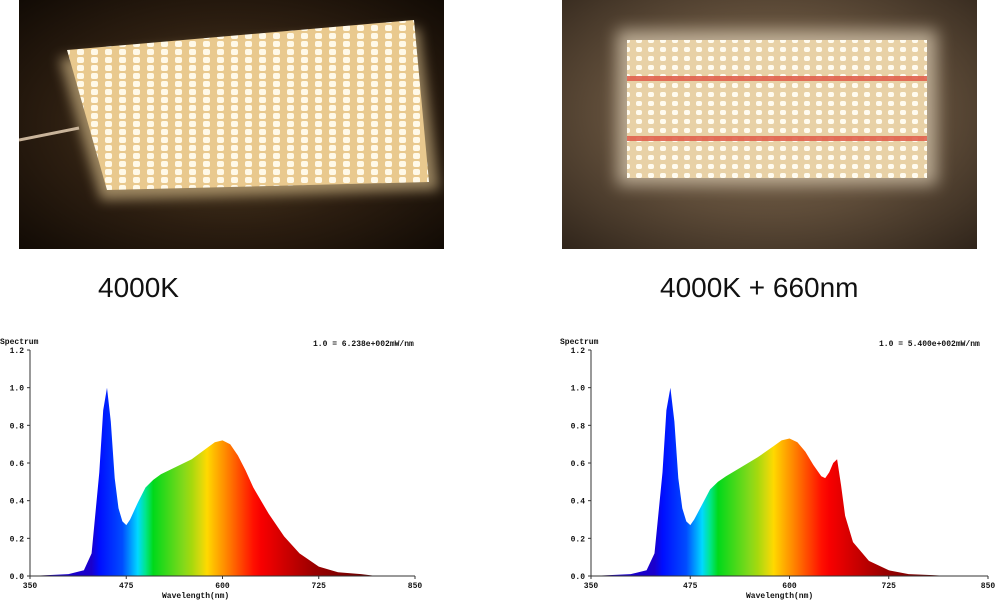 The image size is (1000, 600). What do you see at coordinates (138, 287) in the screenshot?
I see `caption-4000k: 4000K` at bounding box center [138, 287].